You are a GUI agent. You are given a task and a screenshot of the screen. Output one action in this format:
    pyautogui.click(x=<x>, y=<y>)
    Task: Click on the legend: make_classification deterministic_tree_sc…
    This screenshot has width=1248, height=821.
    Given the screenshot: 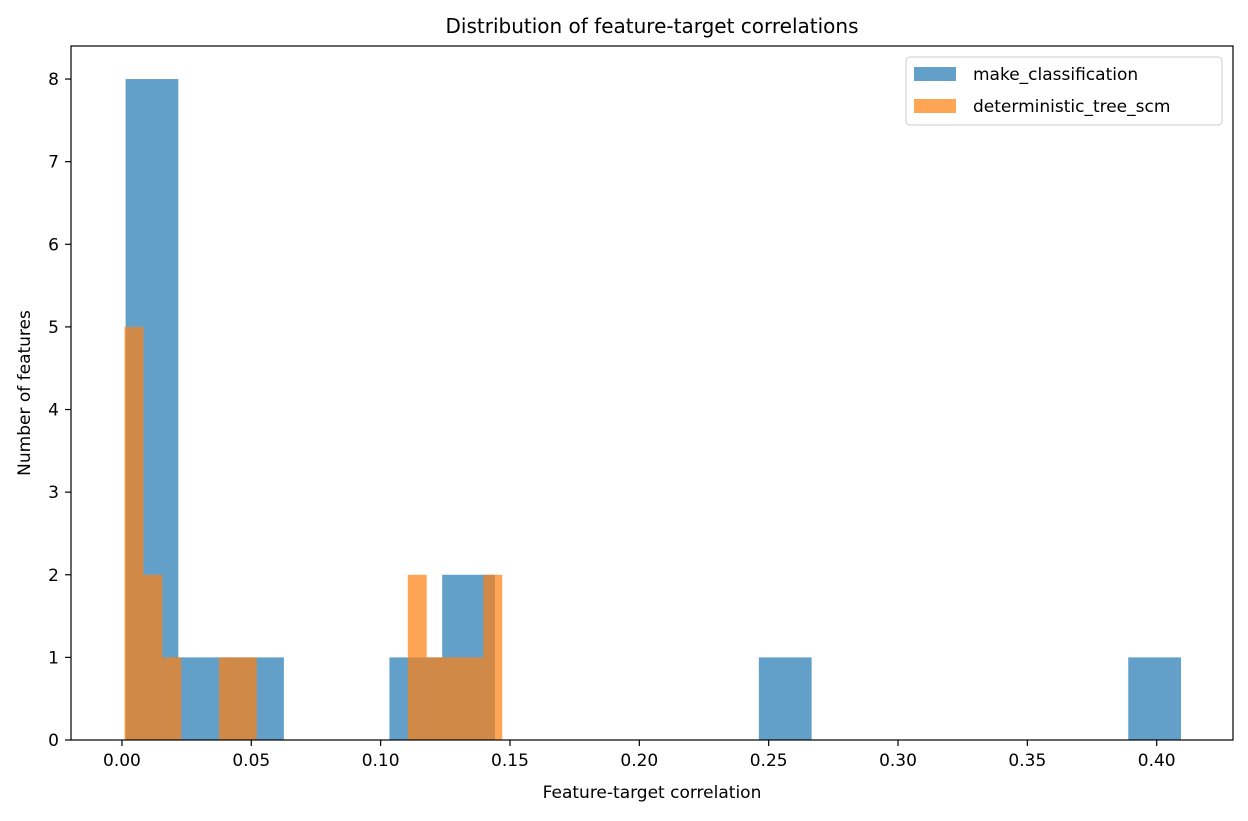 What is the action you would take?
    pyautogui.click(x=1064, y=91)
    